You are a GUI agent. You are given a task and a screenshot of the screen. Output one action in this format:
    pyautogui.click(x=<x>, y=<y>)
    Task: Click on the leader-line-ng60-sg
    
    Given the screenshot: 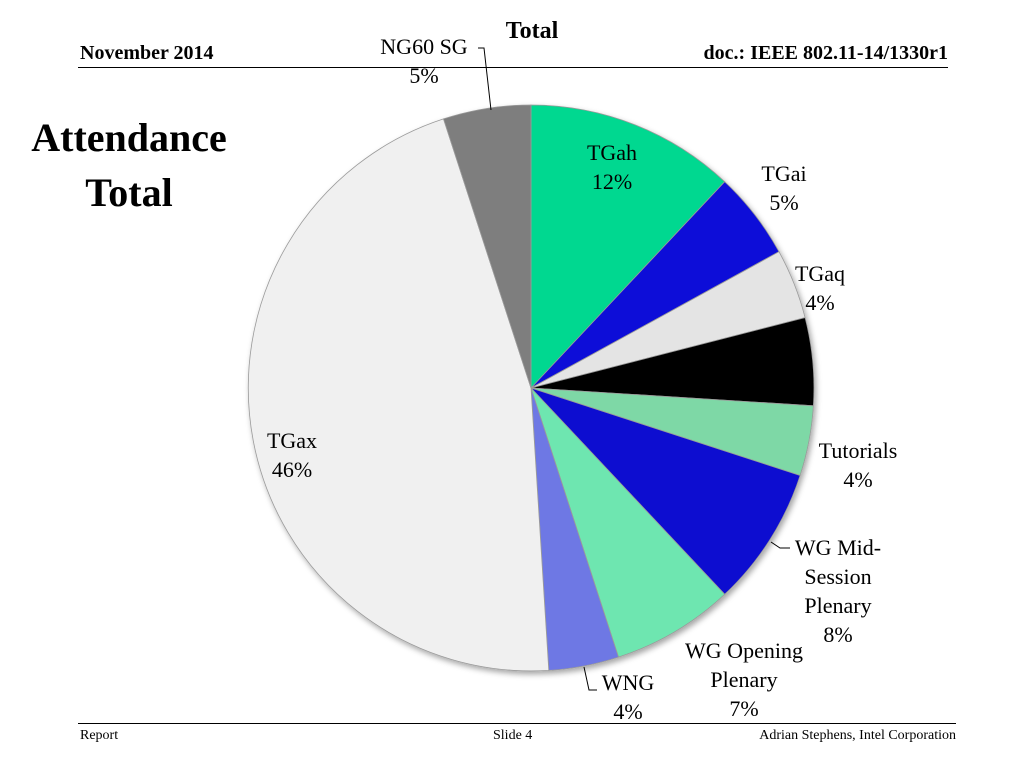 What is the action you would take?
    pyautogui.click(x=485, y=79)
    